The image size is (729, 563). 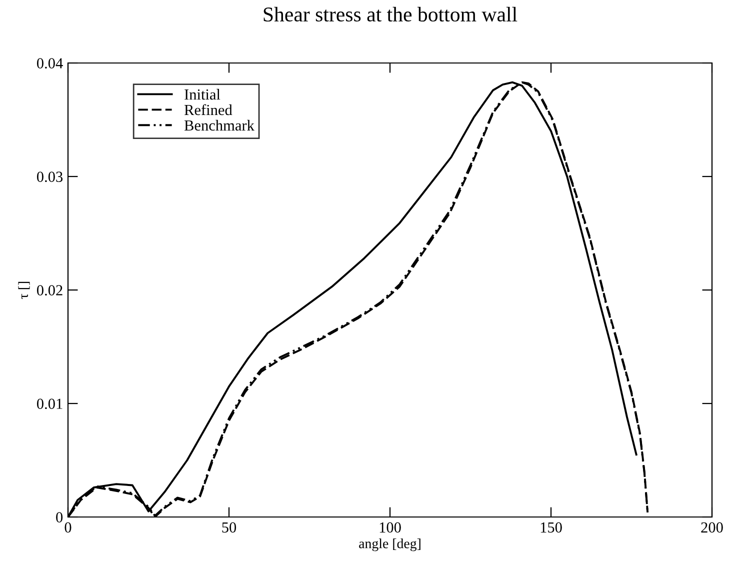 What do you see at coordinates (390, 527) in the screenshot?
I see `x-tick-label: 100` at bounding box center [390, 527].